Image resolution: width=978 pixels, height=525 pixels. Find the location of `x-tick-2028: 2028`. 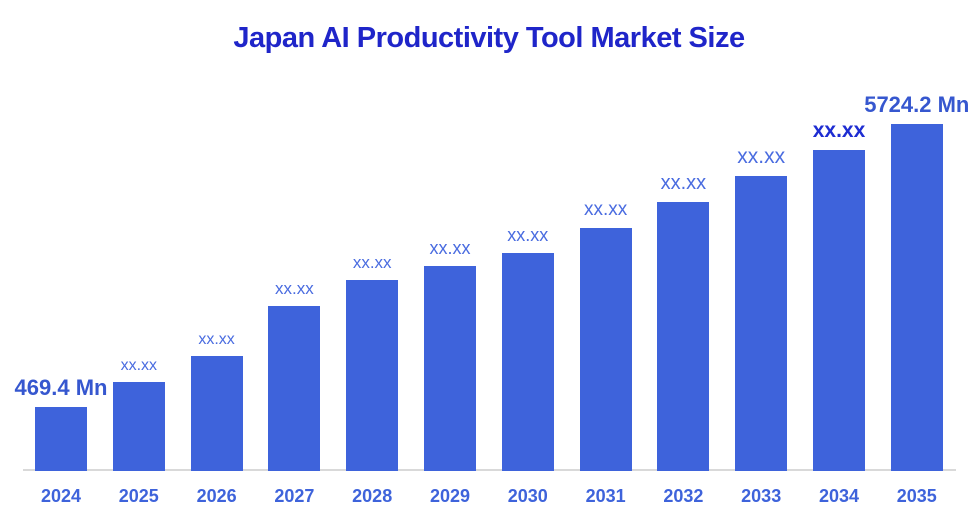

x-tick-2028: 2028 is located at coordinates (372, 496).